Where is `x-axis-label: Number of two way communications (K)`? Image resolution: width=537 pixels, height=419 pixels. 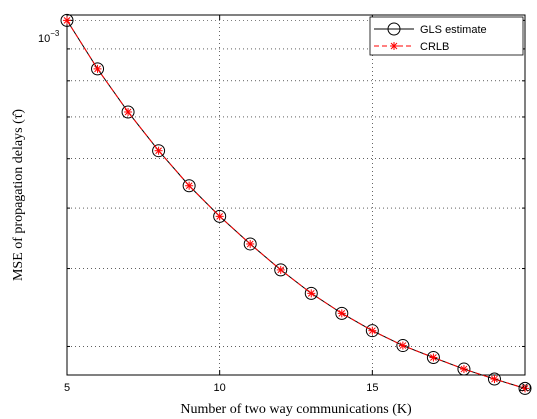
x-axis-label: Number of two way communications (K) is located at coordinates (296, 409).